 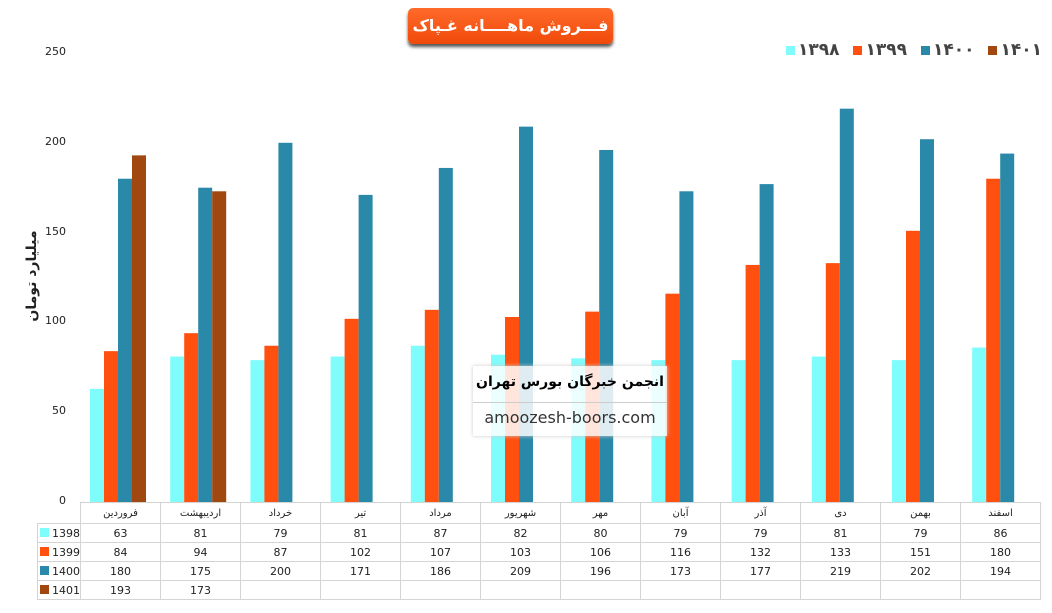 I want to click on data-label: 186, so click(x=440, y=571).